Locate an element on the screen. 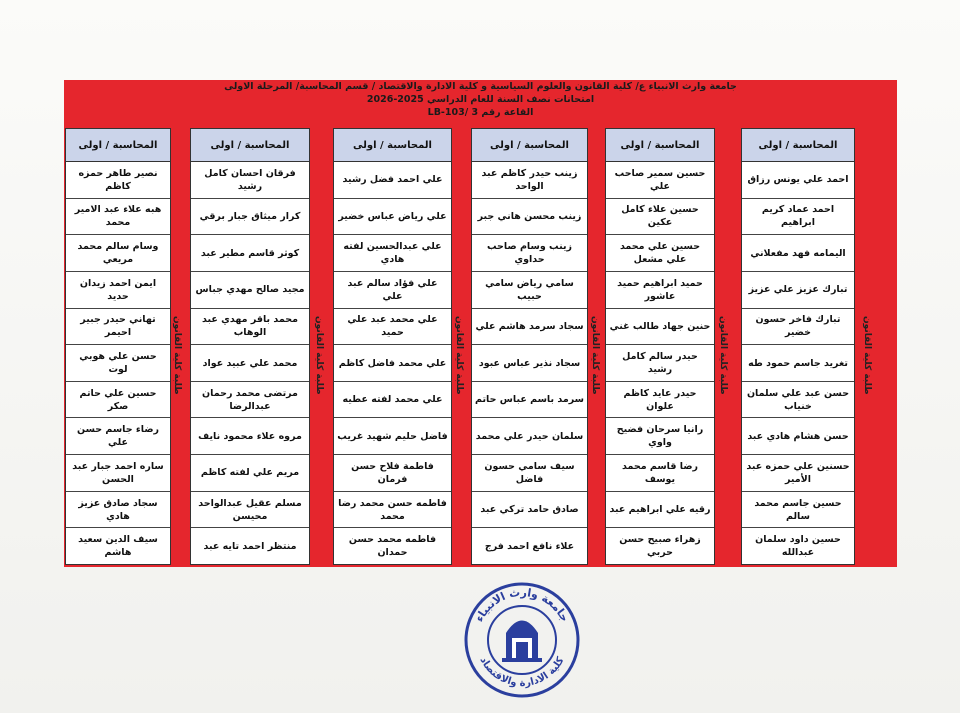 The height and width of the screenshot is (713, 960). student-name-row: سيف سامي حسون فاضل is located at coordinates (529, 473).